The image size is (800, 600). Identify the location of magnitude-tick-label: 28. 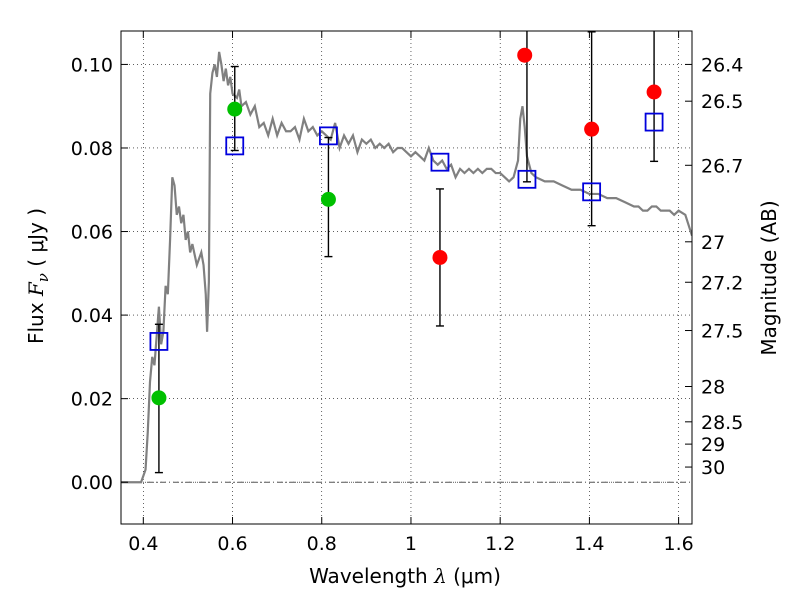
(713, 388).